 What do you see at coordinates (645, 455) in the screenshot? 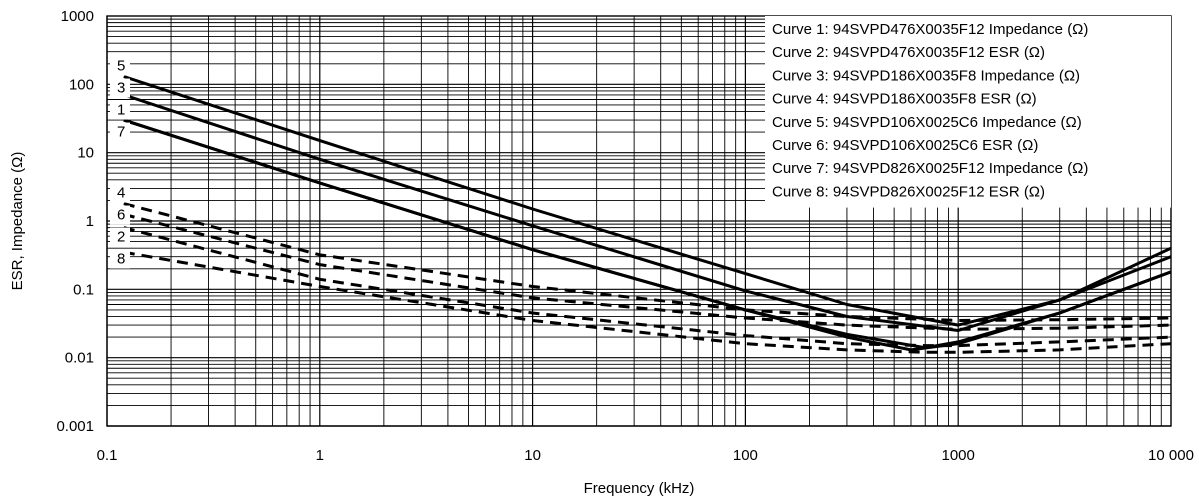
I see `x-tick-labels: 0.1 1 10 100 1000 10 000` at bounding box center [645, 455].